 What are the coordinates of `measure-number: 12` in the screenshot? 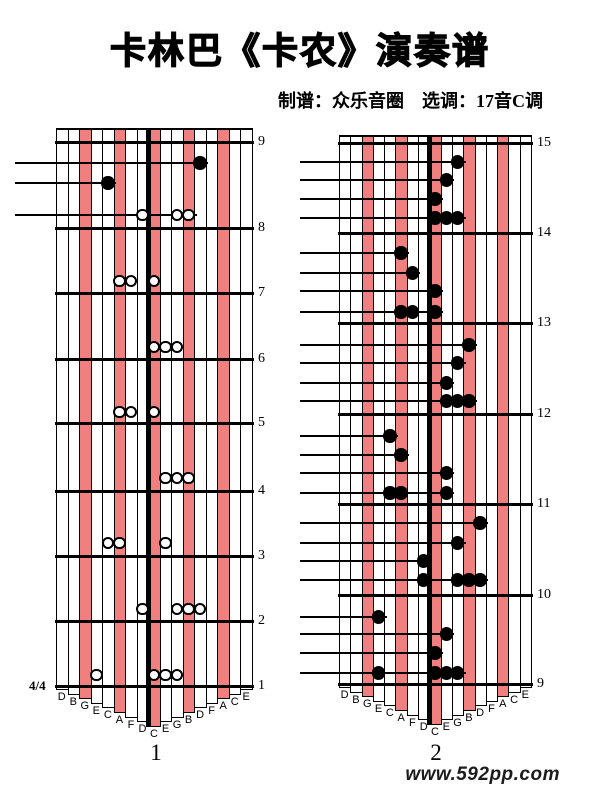 It's located at (544, 413).